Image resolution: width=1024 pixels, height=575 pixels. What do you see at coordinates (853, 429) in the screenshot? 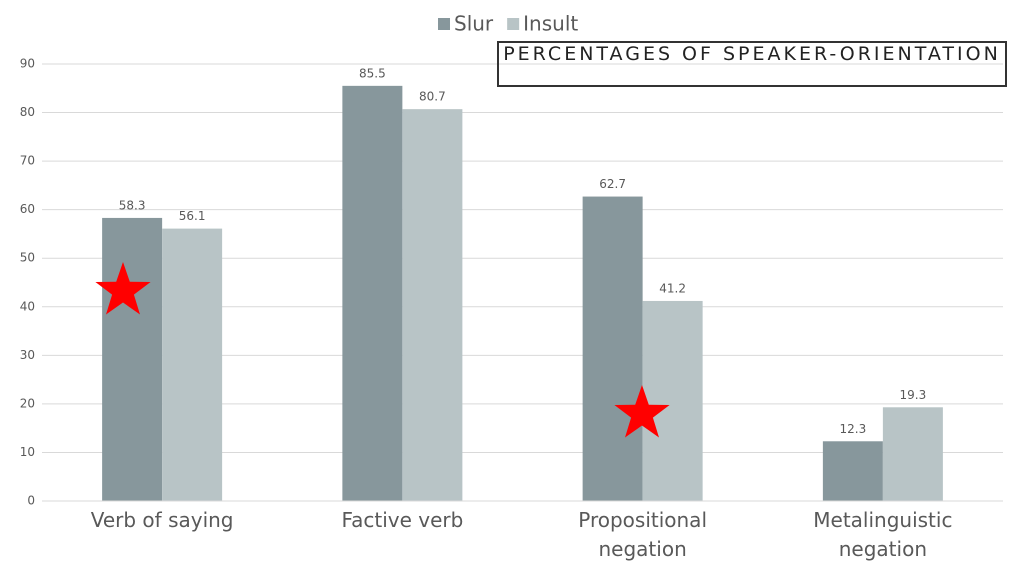
I see `value-label: 12.3` at bounding box center [853, 429].